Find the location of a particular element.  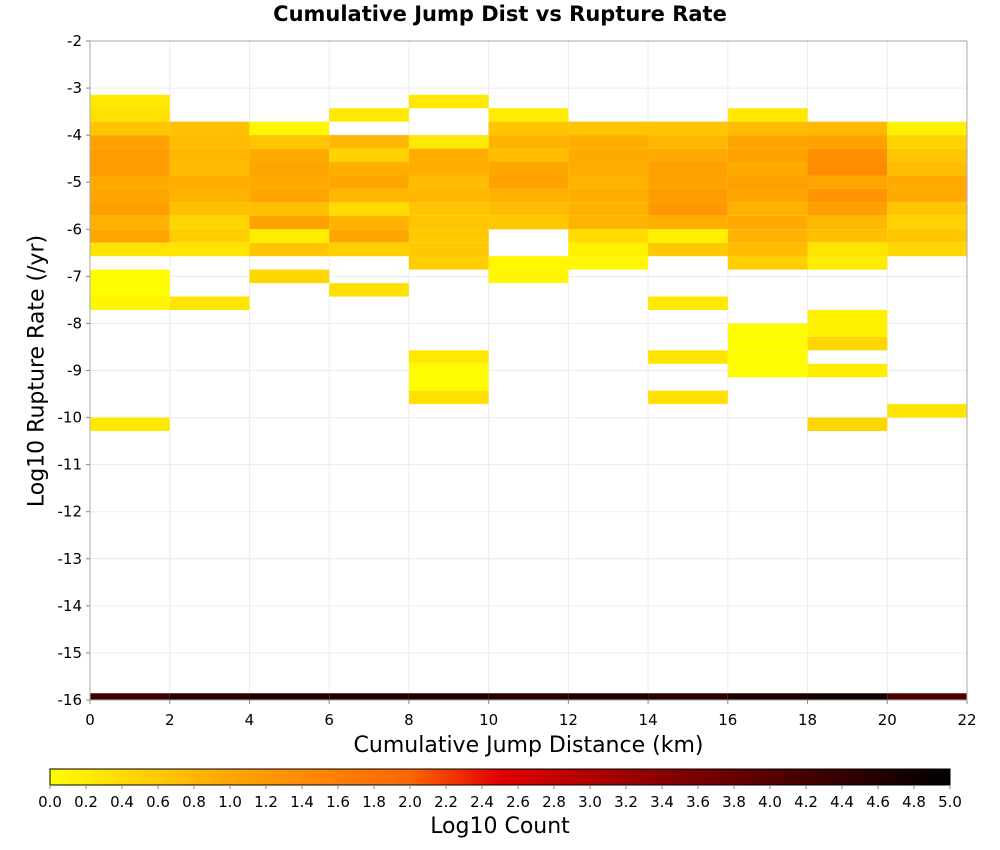

colorbar-tick-label: 3.8 is located at coordinates (734, 802).